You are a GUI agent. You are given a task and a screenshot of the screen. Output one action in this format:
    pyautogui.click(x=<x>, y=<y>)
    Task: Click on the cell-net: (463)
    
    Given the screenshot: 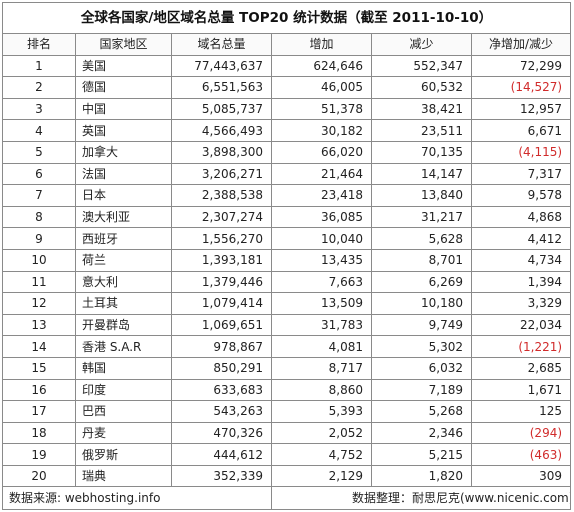 What is the action you would take?
    pyautogui.click(x=521, y=454)
    